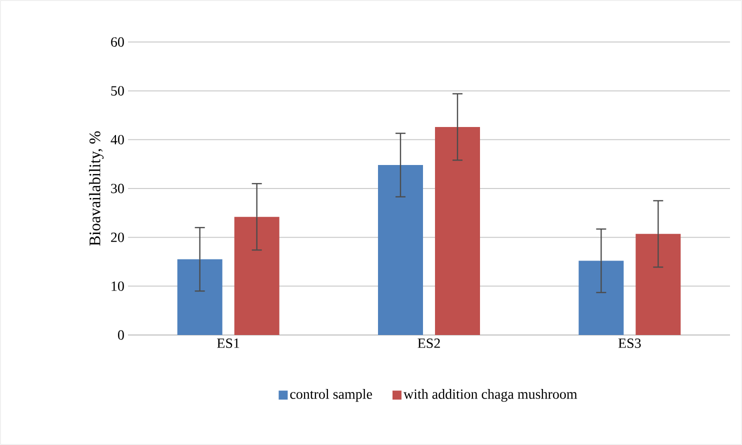 This screenshot has height=445, width=742. Describe the element at coordinates (96, 188) in the screenshot. I see `y-axis-title: Bioavailability, %` at that location.